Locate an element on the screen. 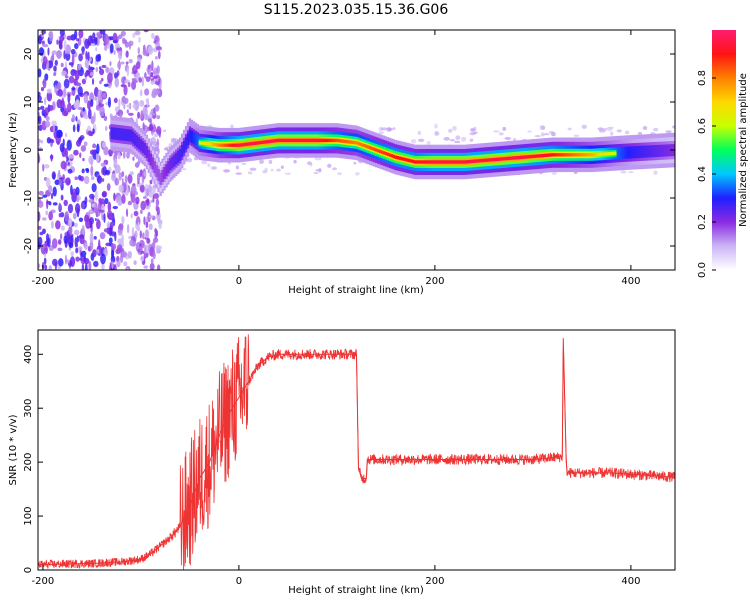 This screenshot has width=750, height=604. y-tick-label: 300 is located at coordinates (28, 408).